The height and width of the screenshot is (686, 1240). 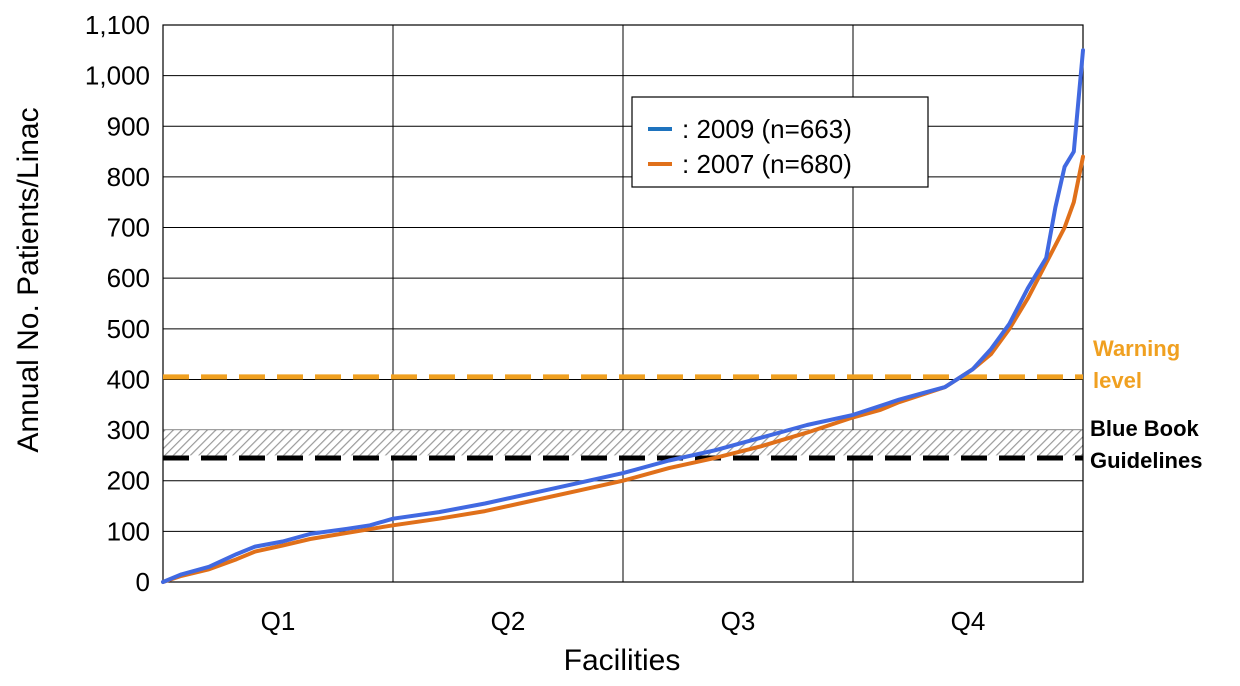 I want to click on y-tick-label: 1,100, so click(x=117, y=25).